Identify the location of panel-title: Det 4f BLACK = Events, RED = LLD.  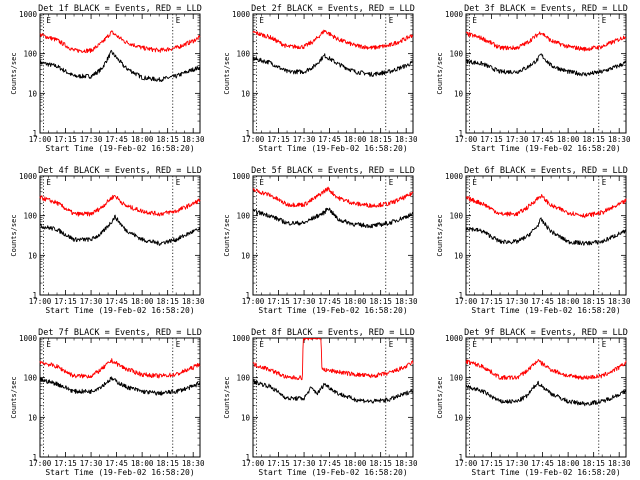
(120, 171).